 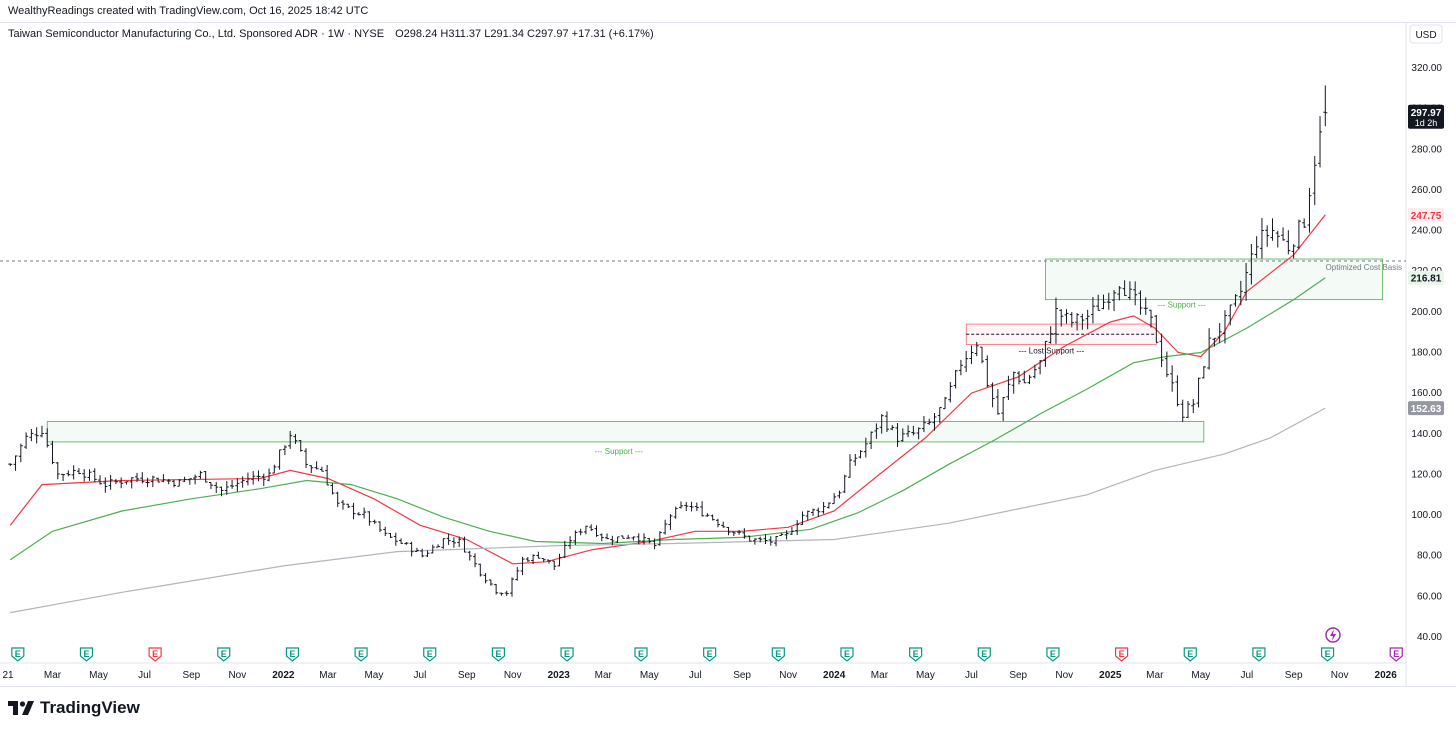 What do you see at coordinates (625, 432) in the screenshot?
I see `support-zone-low` at bounding box center [625, 432].